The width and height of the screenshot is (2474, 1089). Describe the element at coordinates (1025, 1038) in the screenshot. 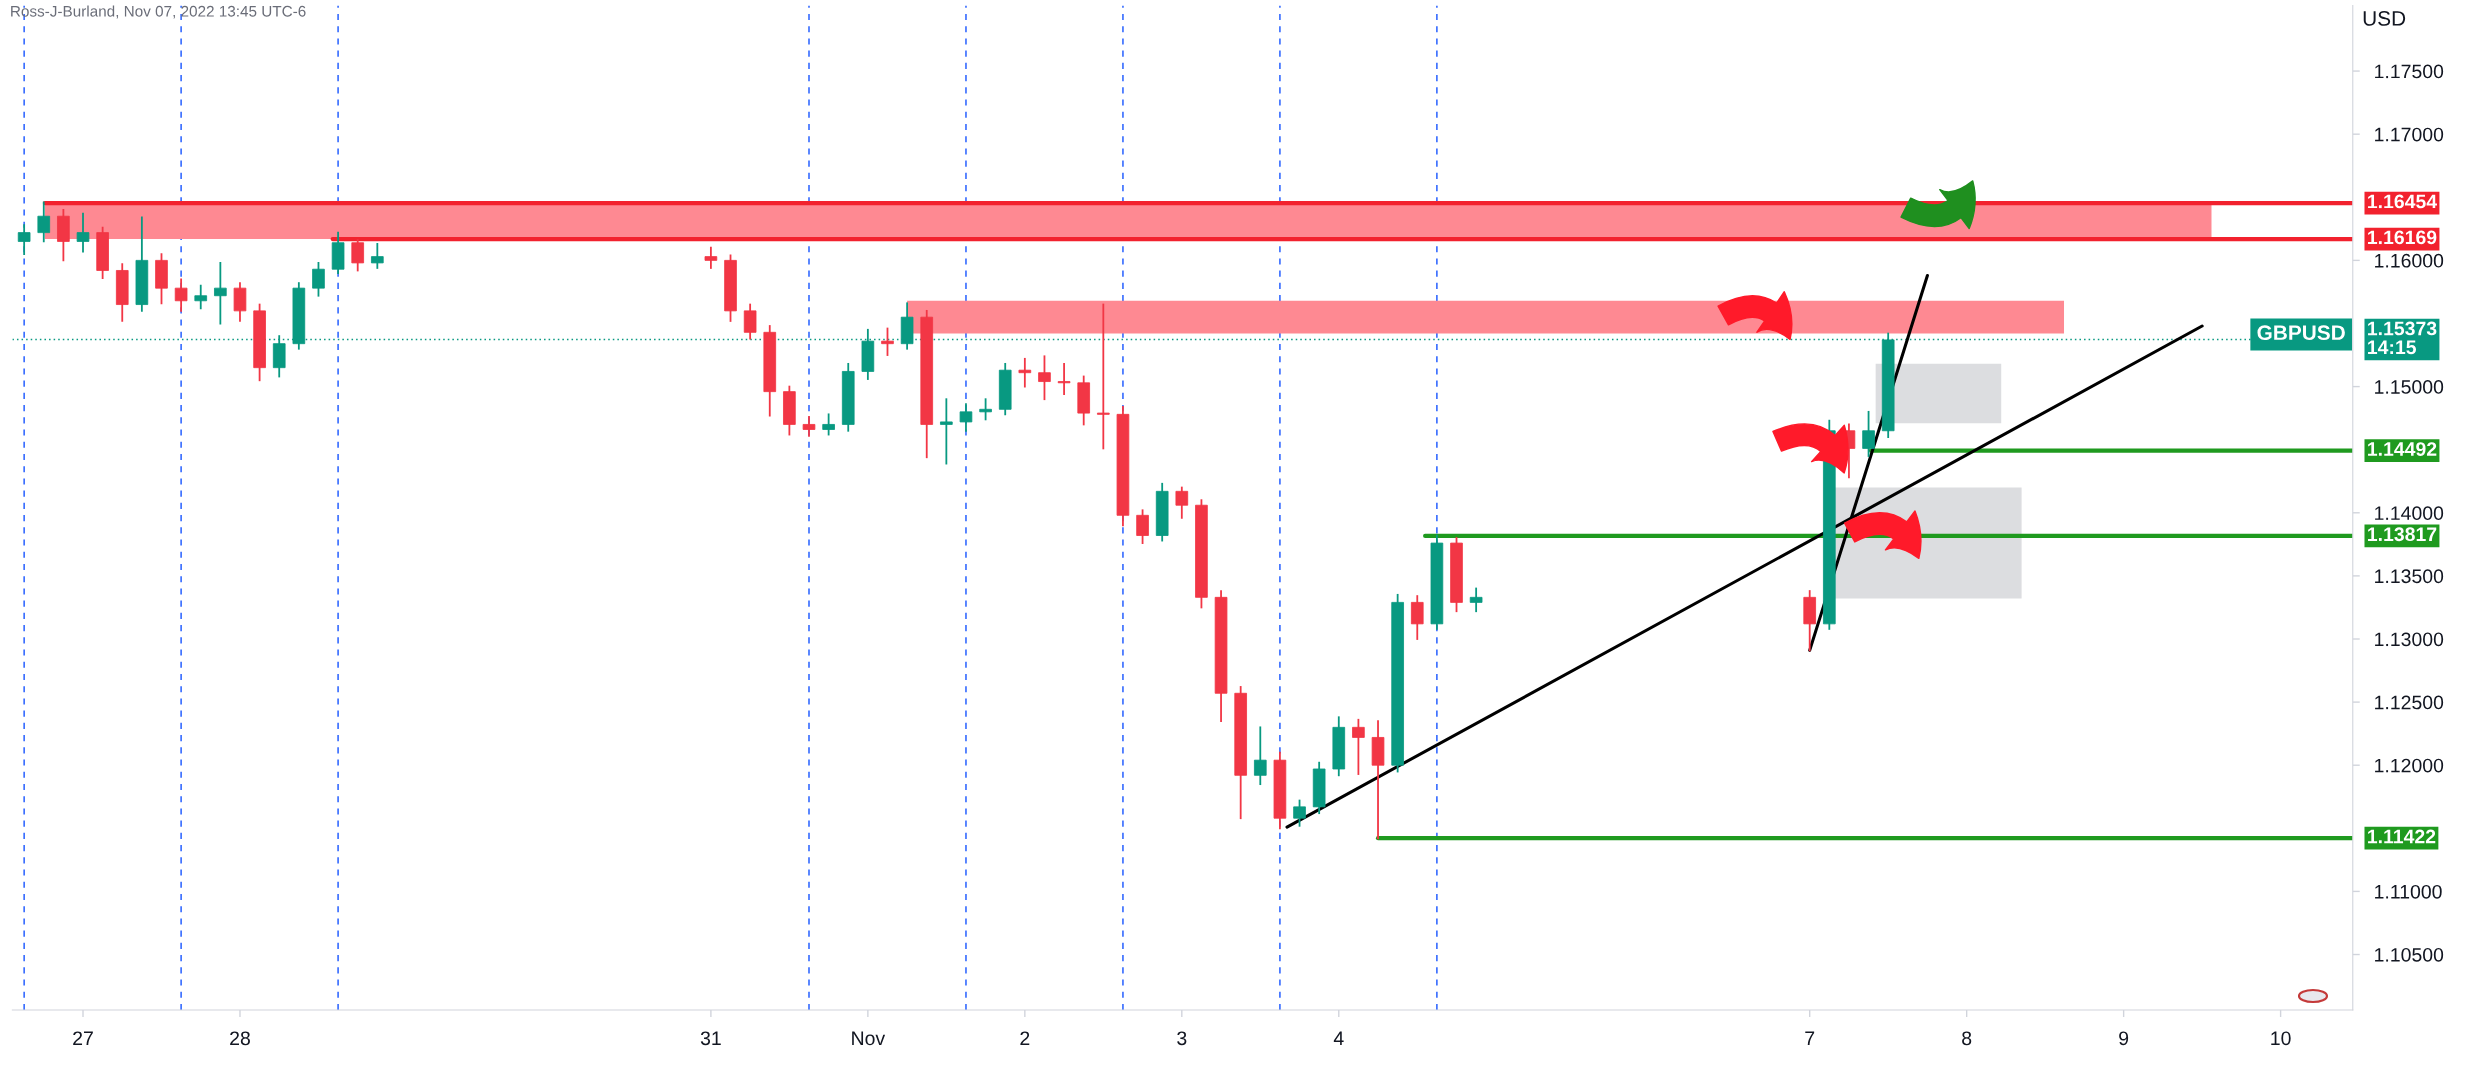

I see `x-tick-label: 2` at that location.